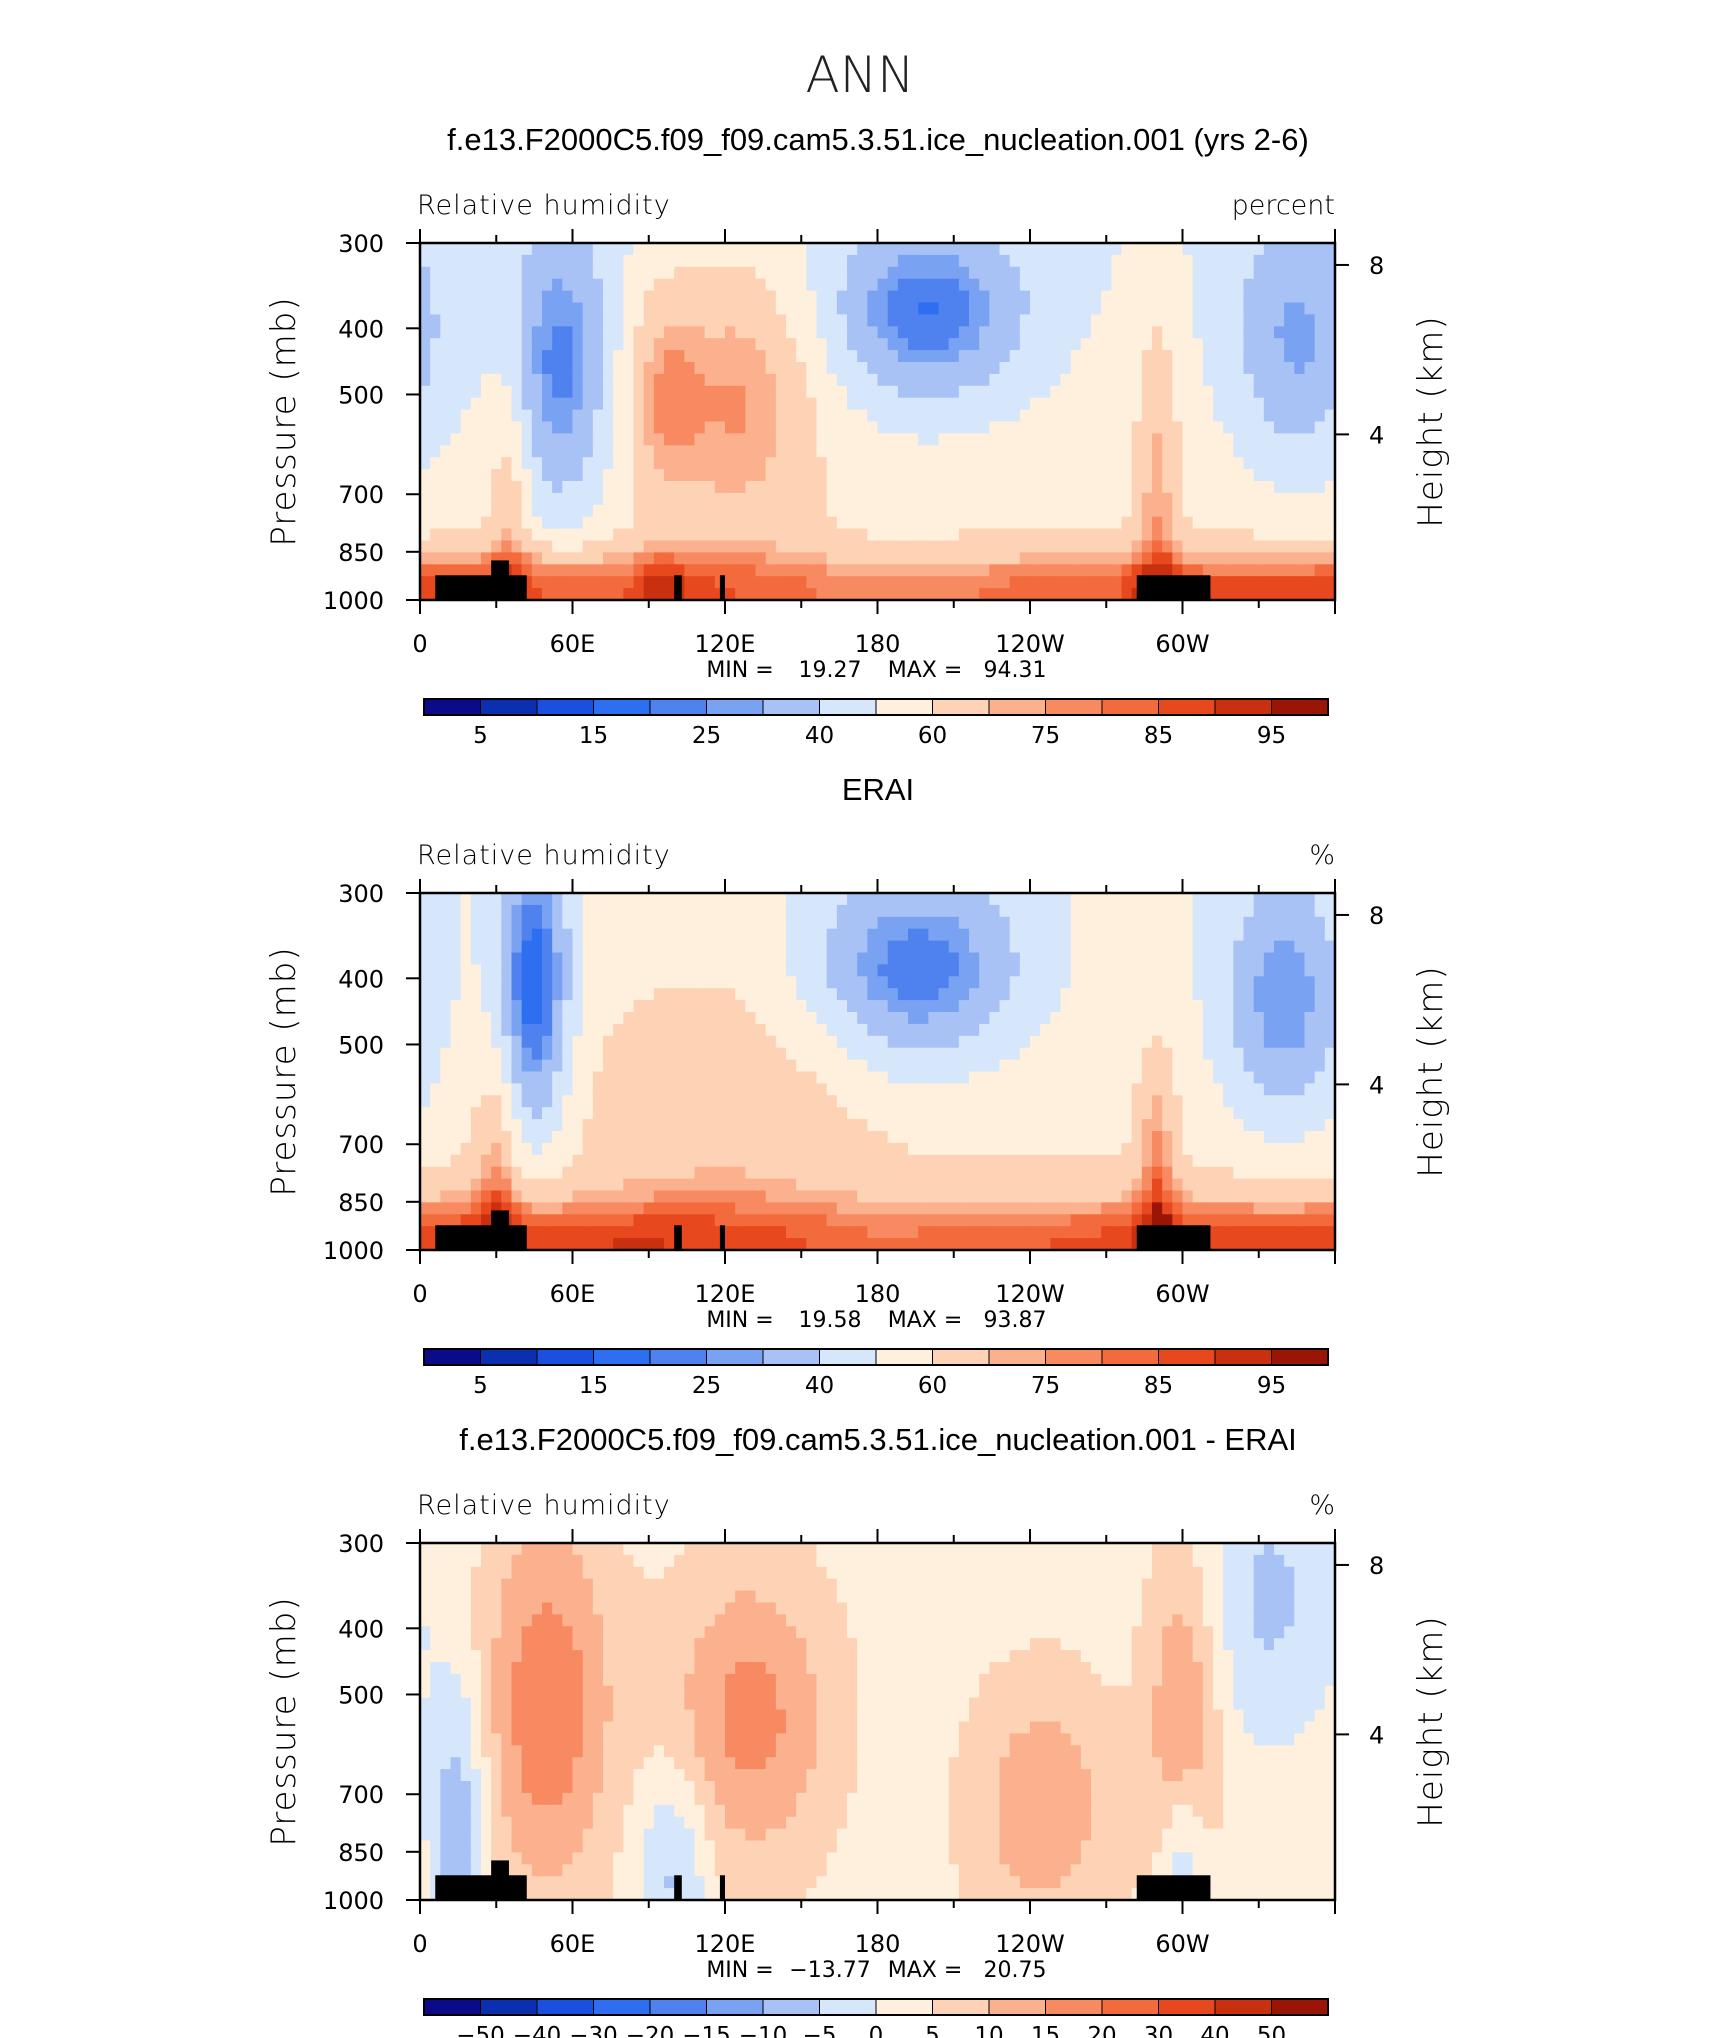  Describe the element at coordinates (361, 244) in the screenshot. I see `y-tick-label: 300` at that location.